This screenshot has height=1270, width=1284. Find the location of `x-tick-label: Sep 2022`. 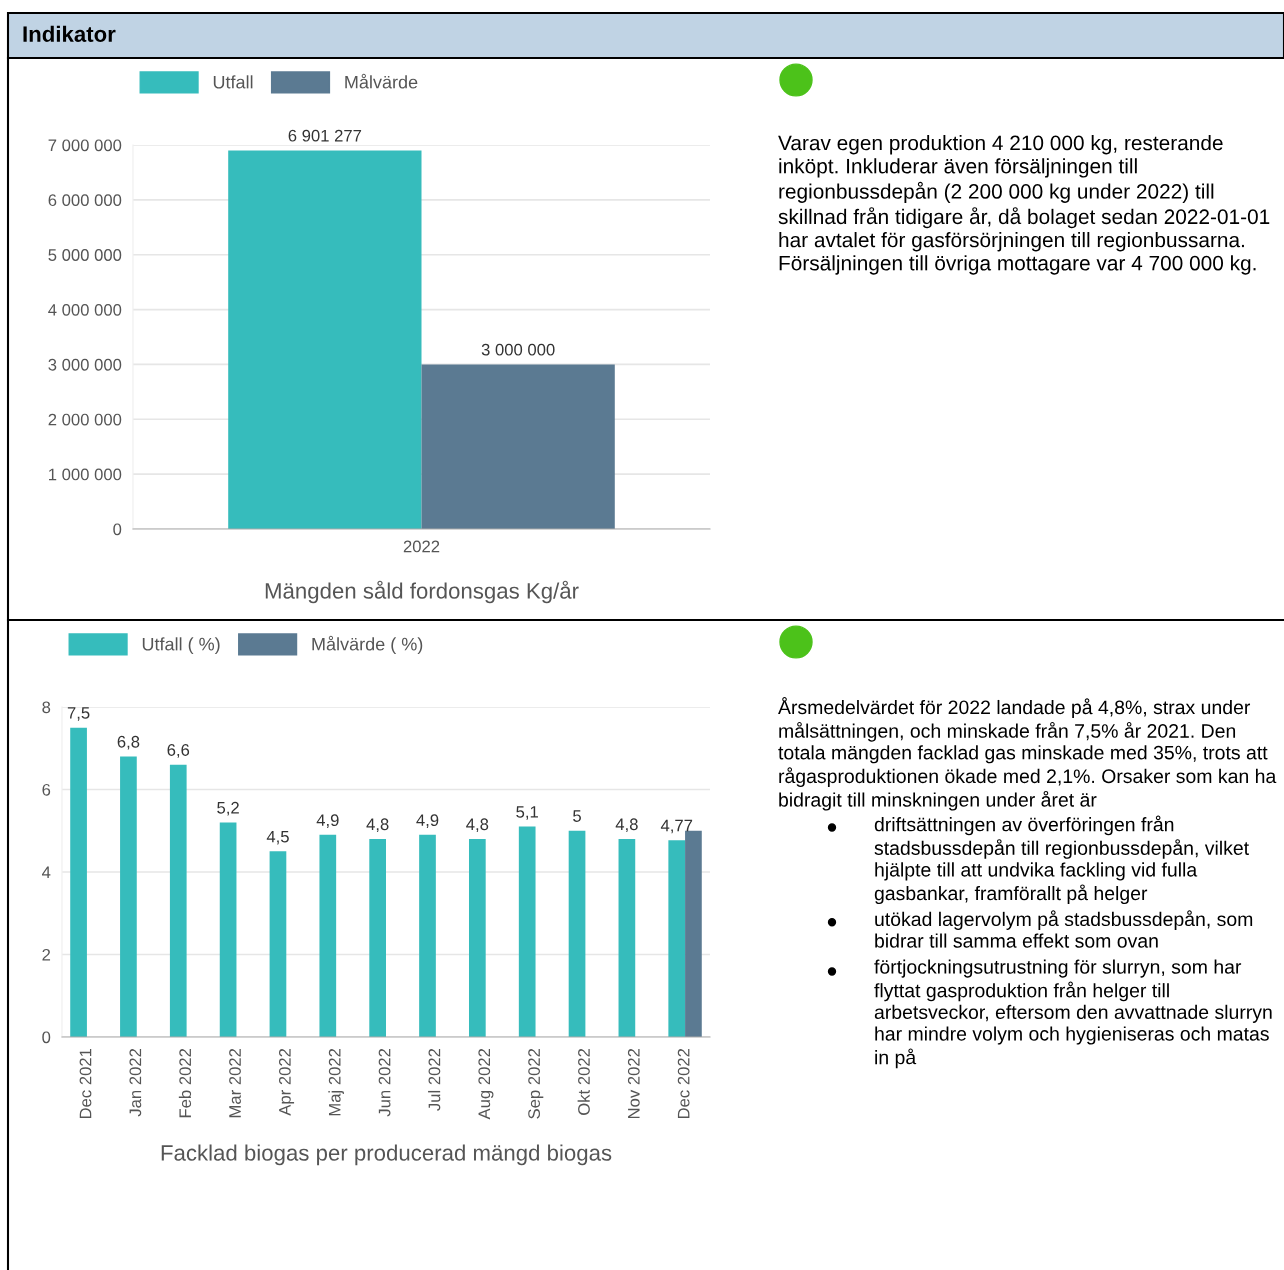

x-tick-label: Sep 2022 is located at coordinates (536, 1083).